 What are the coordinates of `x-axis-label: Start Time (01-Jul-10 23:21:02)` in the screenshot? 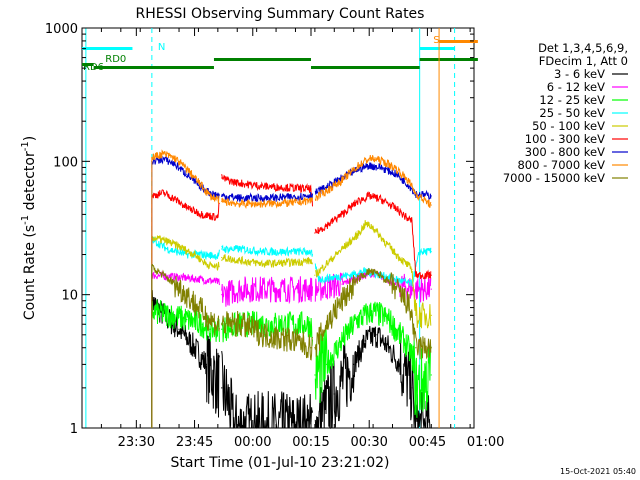 It's located at (279, 463).